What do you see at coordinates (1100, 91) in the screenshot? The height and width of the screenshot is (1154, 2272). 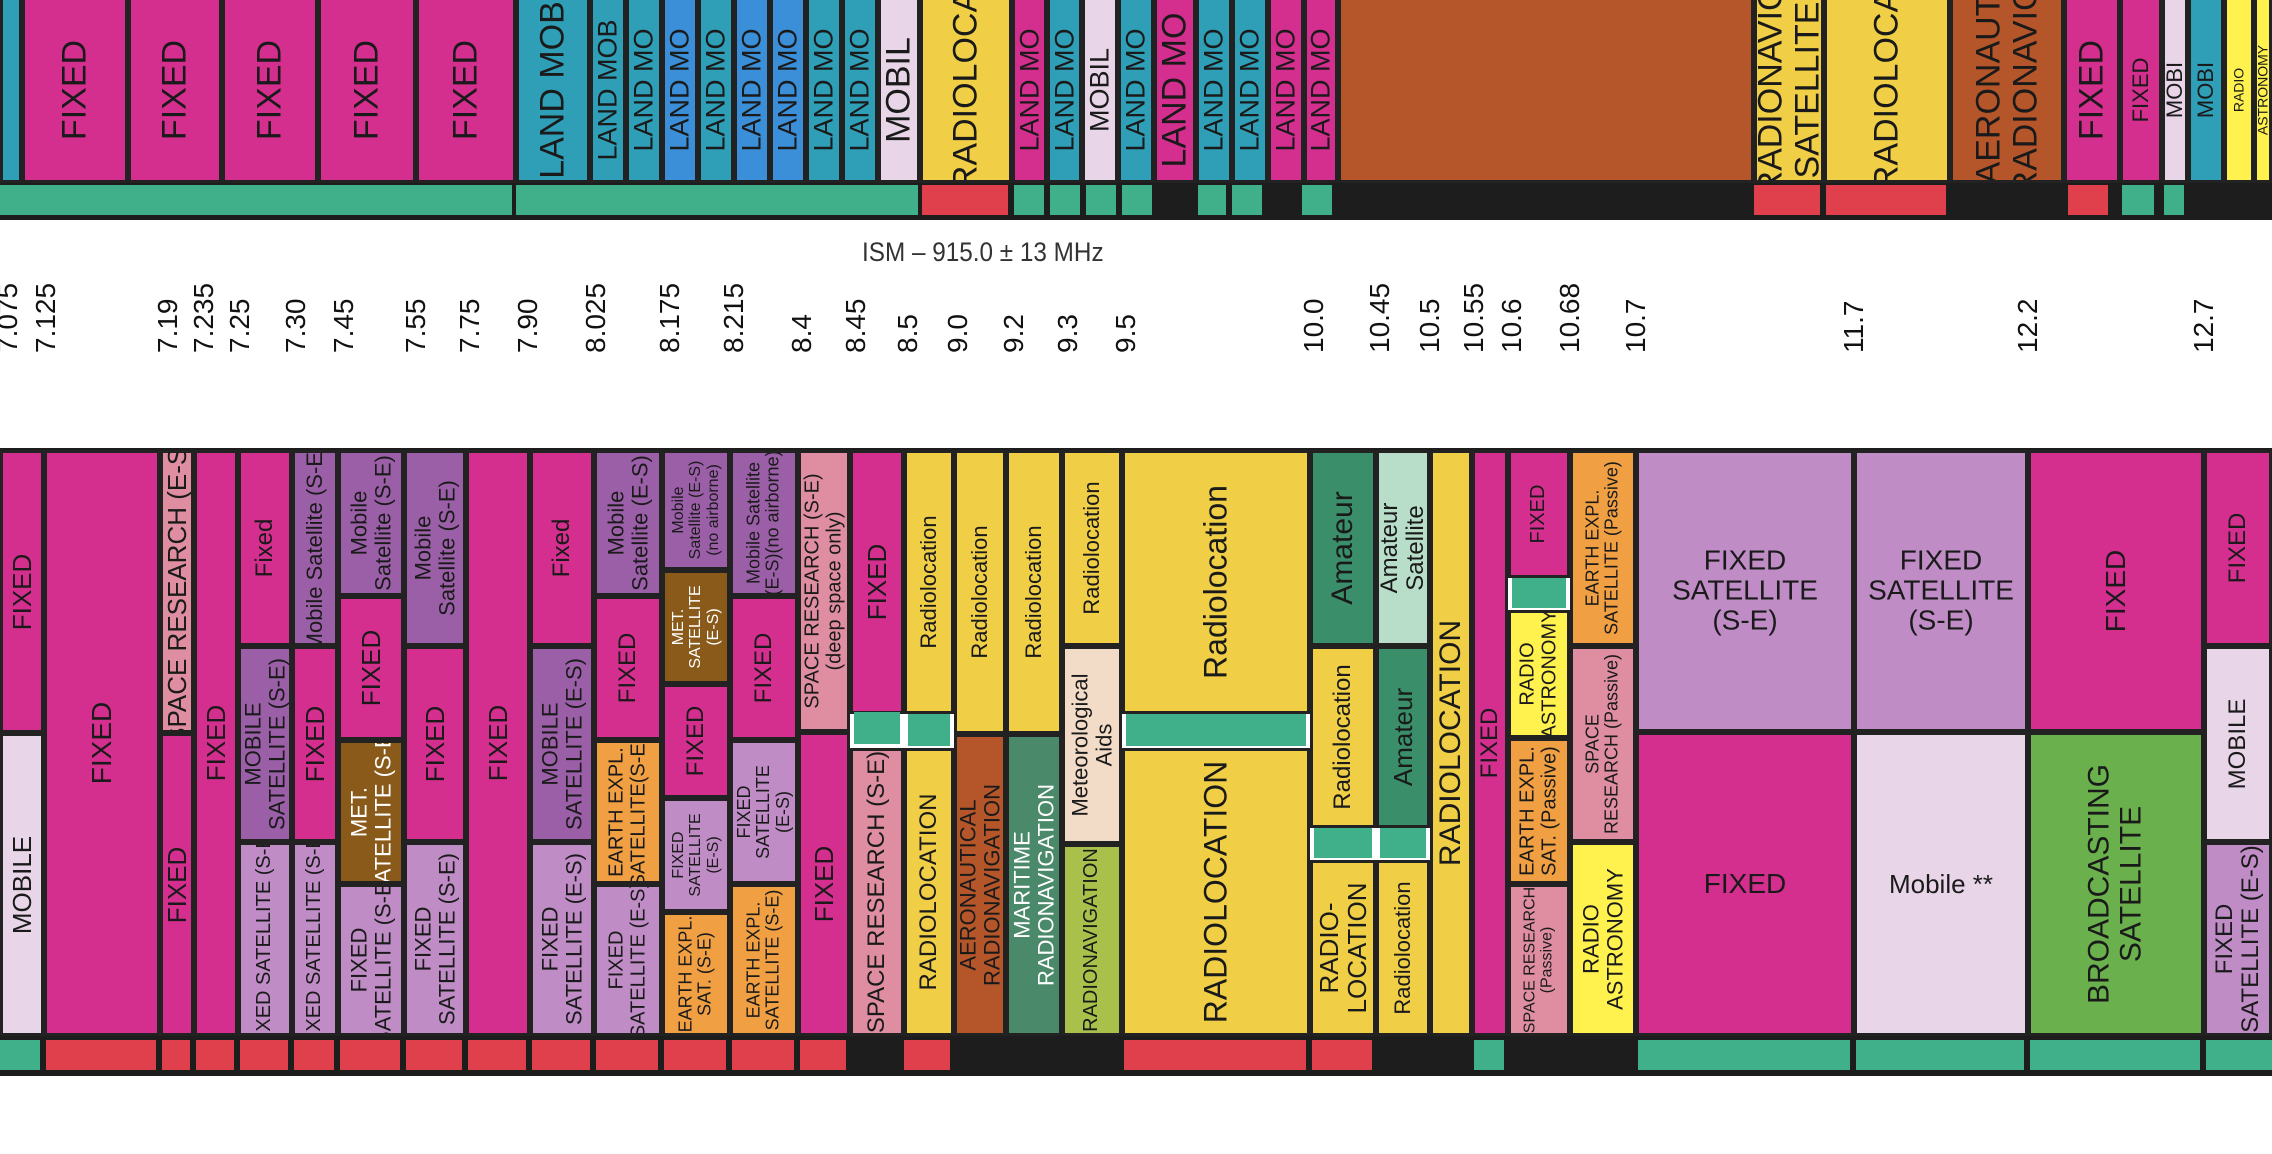 I see `top-band-cell: MOBIL` at bounding box center [1100, 91].